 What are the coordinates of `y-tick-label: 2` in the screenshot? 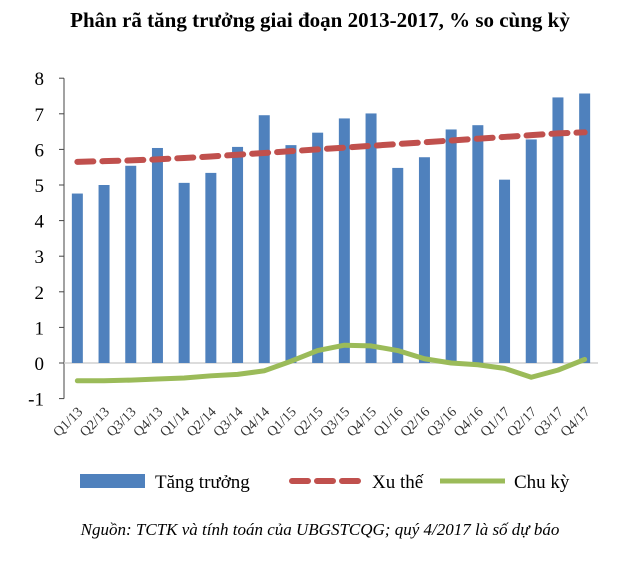 It's located at (40, 293).